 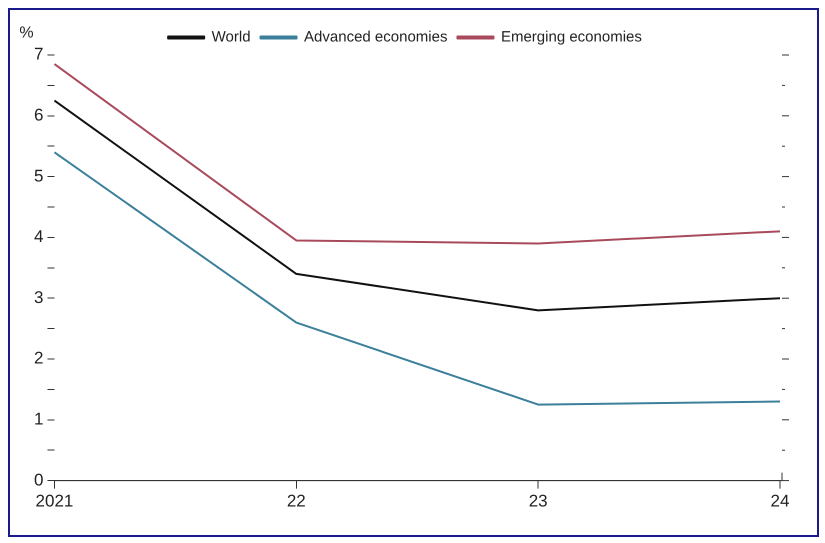 What do you see at coordinates (231, 37) in the screenshot?
I see `legend-label: World` at bounding box center [231, 37].